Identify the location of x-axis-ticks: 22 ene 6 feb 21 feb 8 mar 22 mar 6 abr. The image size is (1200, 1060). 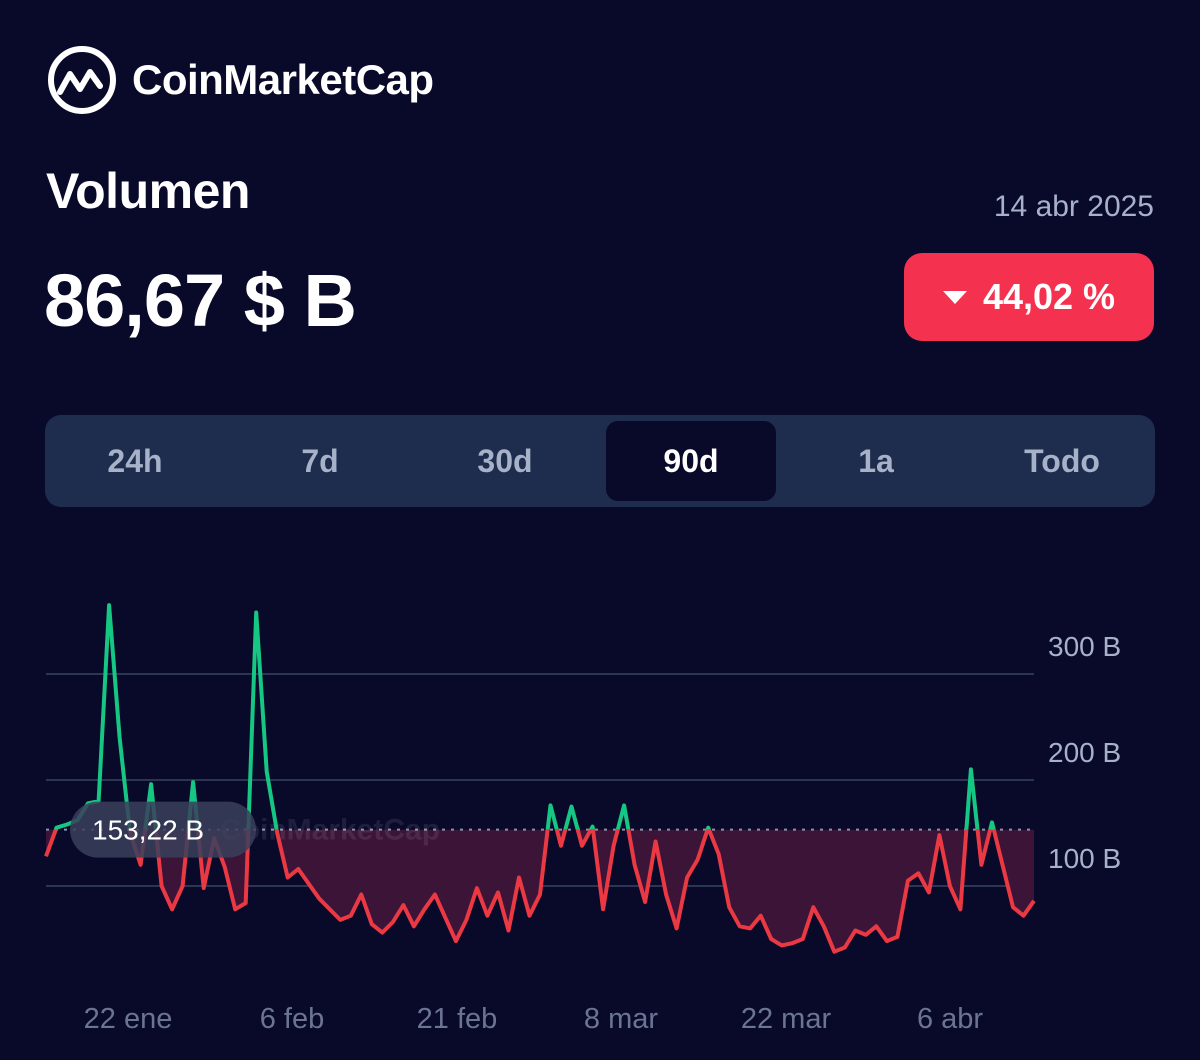
(534, 1019).